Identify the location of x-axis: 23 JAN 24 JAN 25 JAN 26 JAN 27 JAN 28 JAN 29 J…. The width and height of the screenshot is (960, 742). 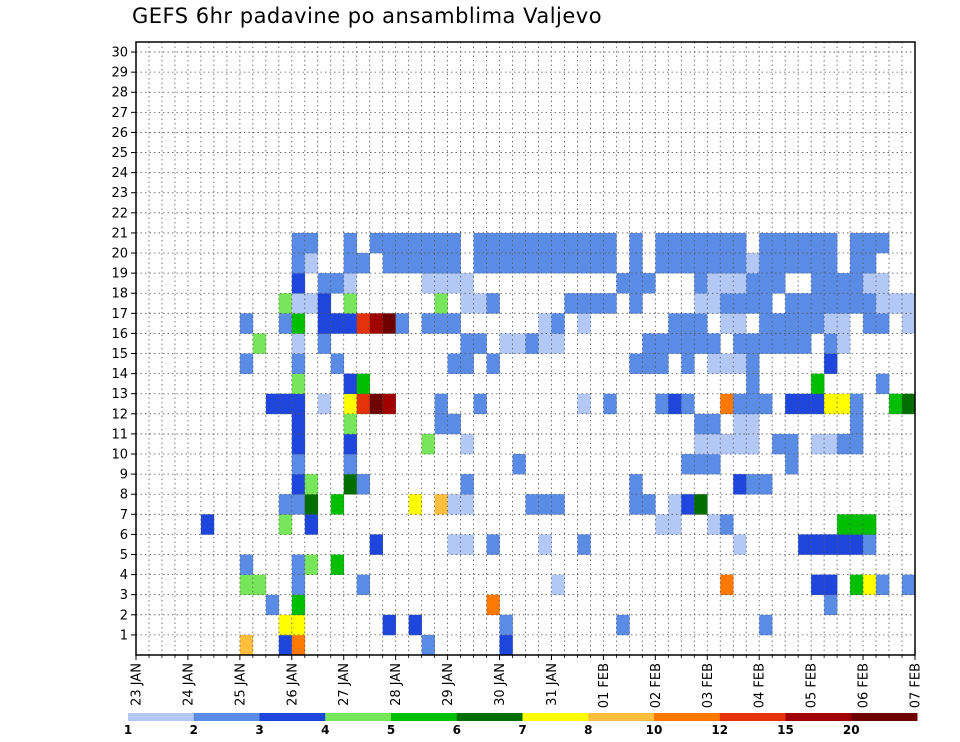
(527, 681).